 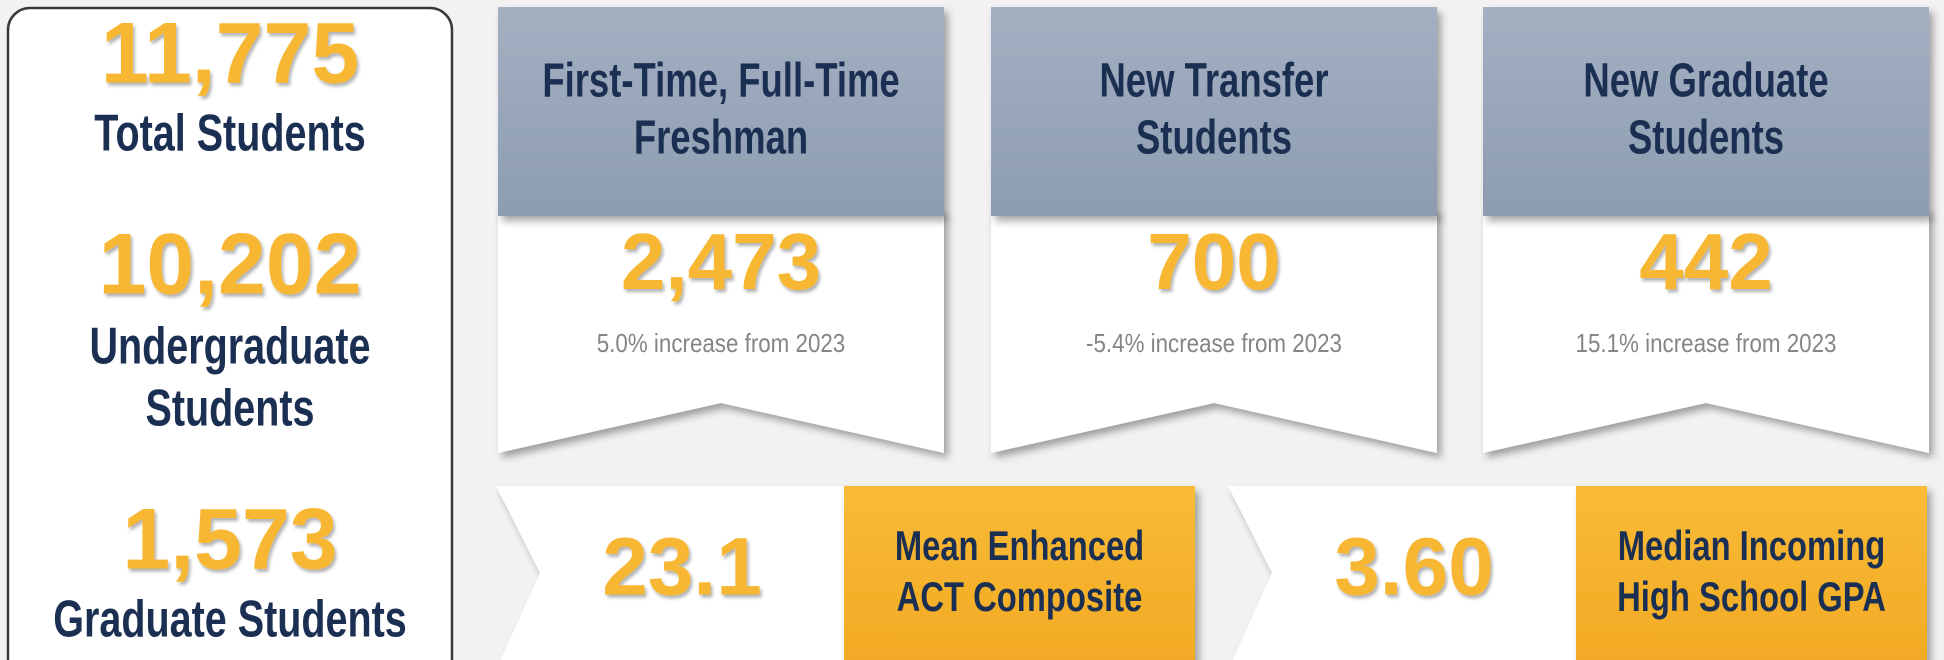 I want to click on summary-label: Undergraduate, so click(x=229, y=345).